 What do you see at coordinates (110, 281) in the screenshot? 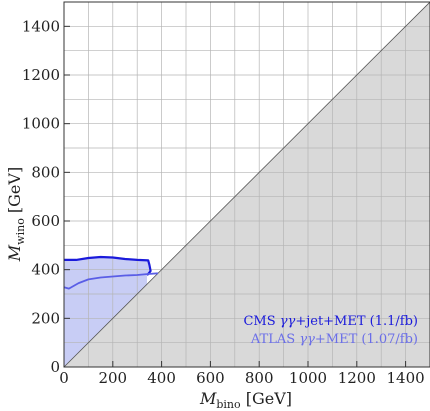
I see `atlas-exclusion-line` at bounding box center [110, 281].